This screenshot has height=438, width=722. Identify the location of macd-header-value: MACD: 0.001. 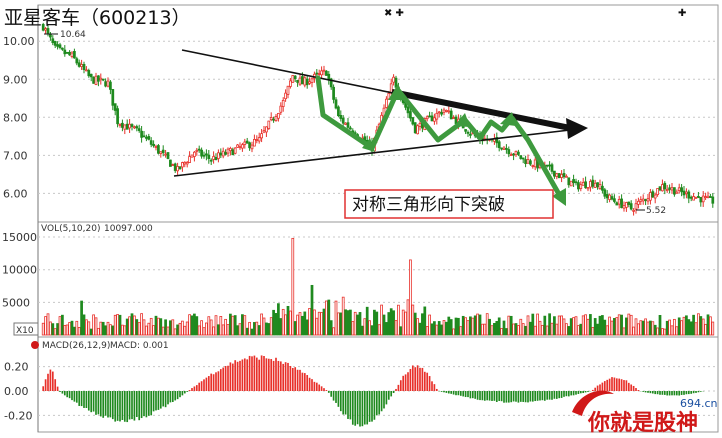
(139, 346).